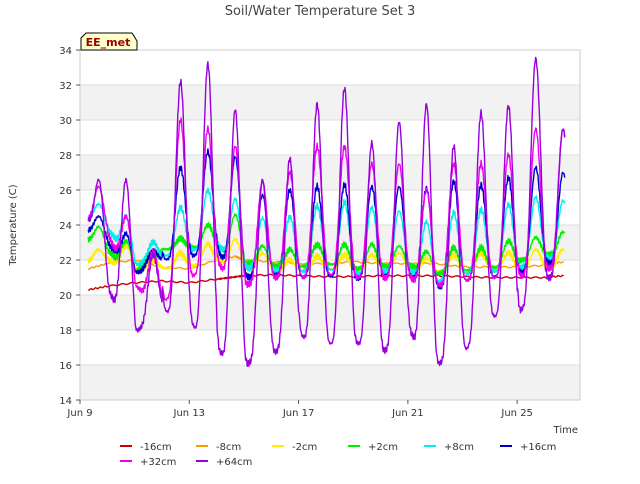  What do you see at coordinates (298, 413) in the screenshot?
I see `x-tick-label: Jun 17` at bounding box center [298, 413].